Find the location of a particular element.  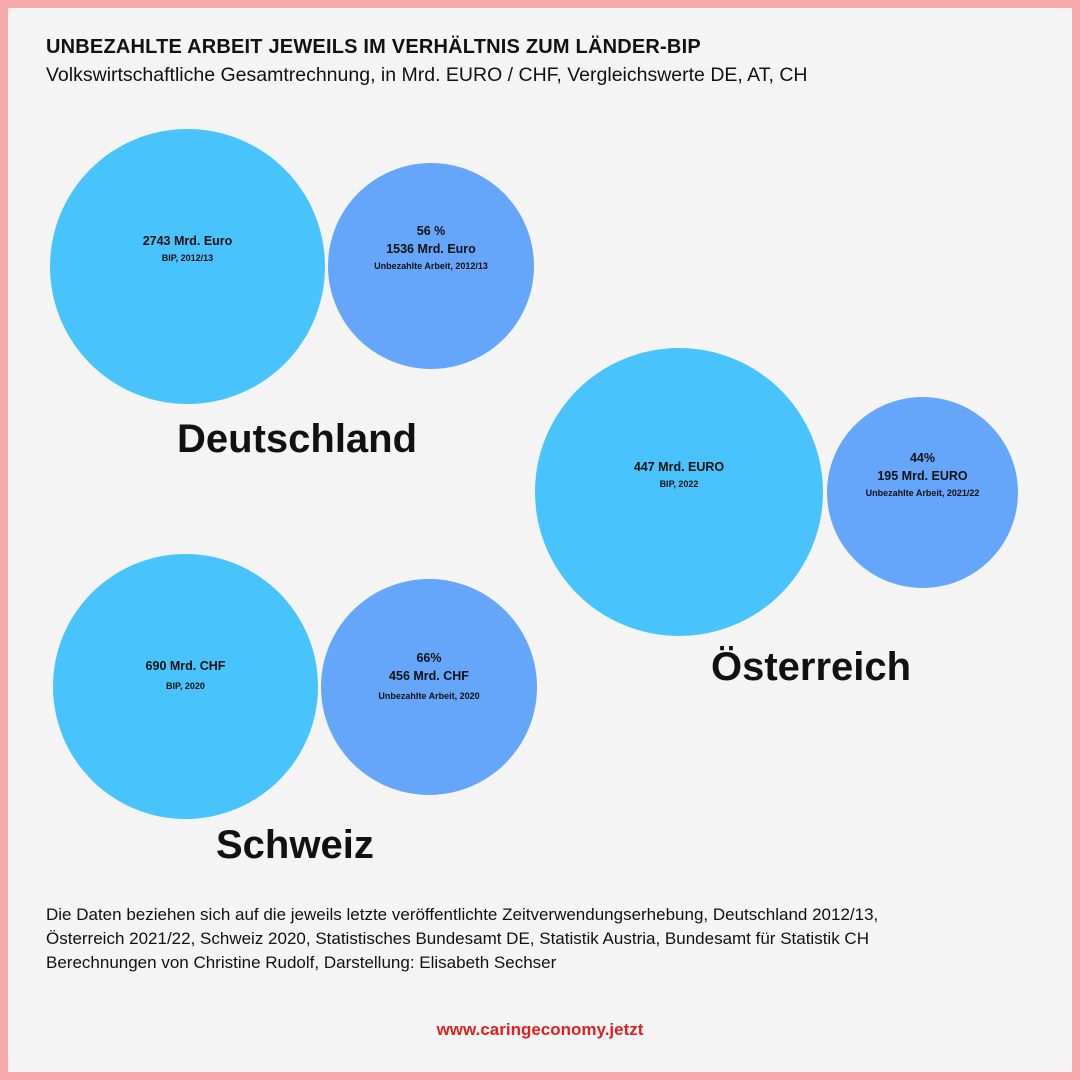

unpaid-percent-label: 66% is located at coordinates (429, 657).